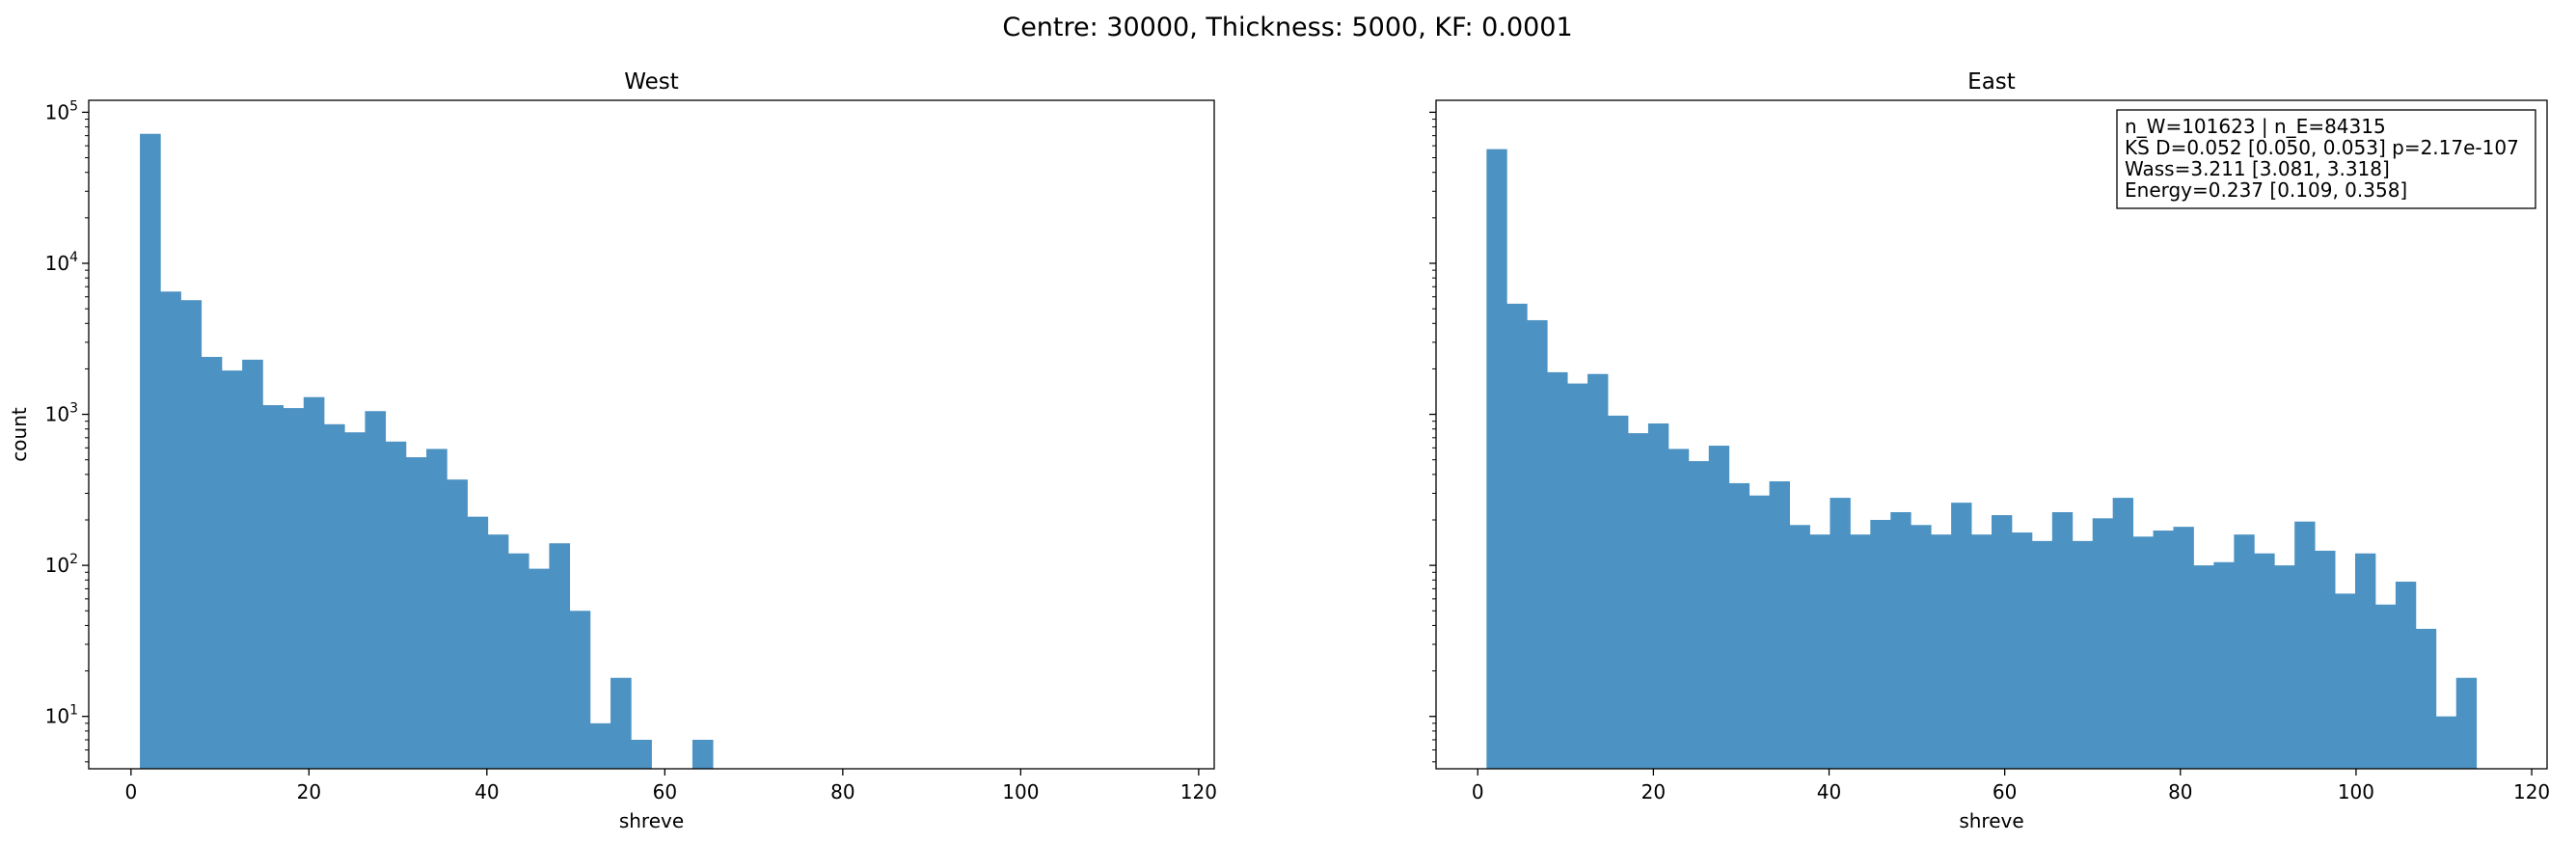 This screenshot has height=844, width=2576. I want to click on east-x-ticks: 0 20 40 60 80 100 120, so click(2011, 786).